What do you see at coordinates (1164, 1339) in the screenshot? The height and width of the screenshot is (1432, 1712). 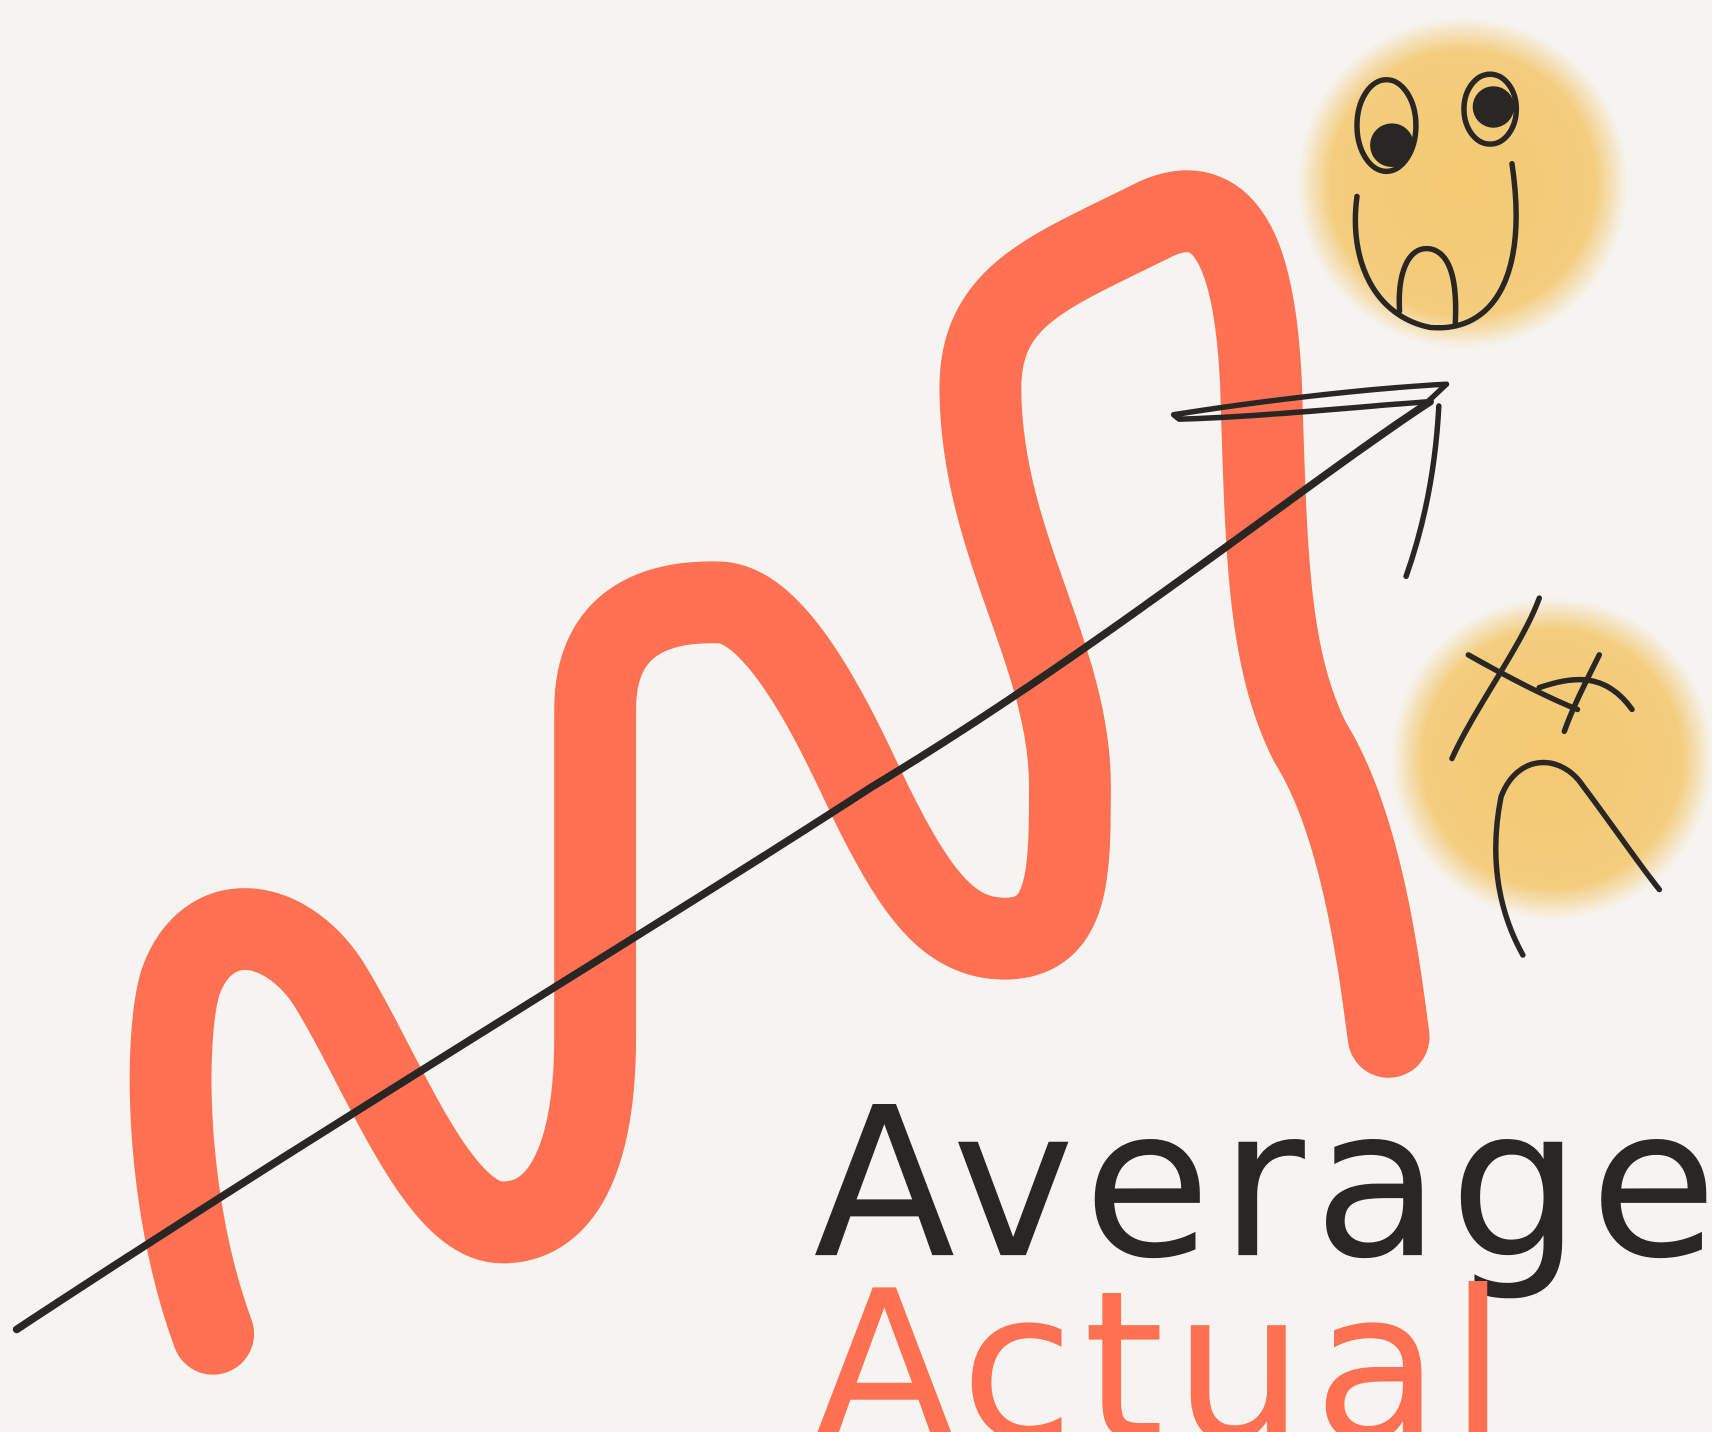 I see `actual-label: Actual` at bounding box center [1164, 1339].